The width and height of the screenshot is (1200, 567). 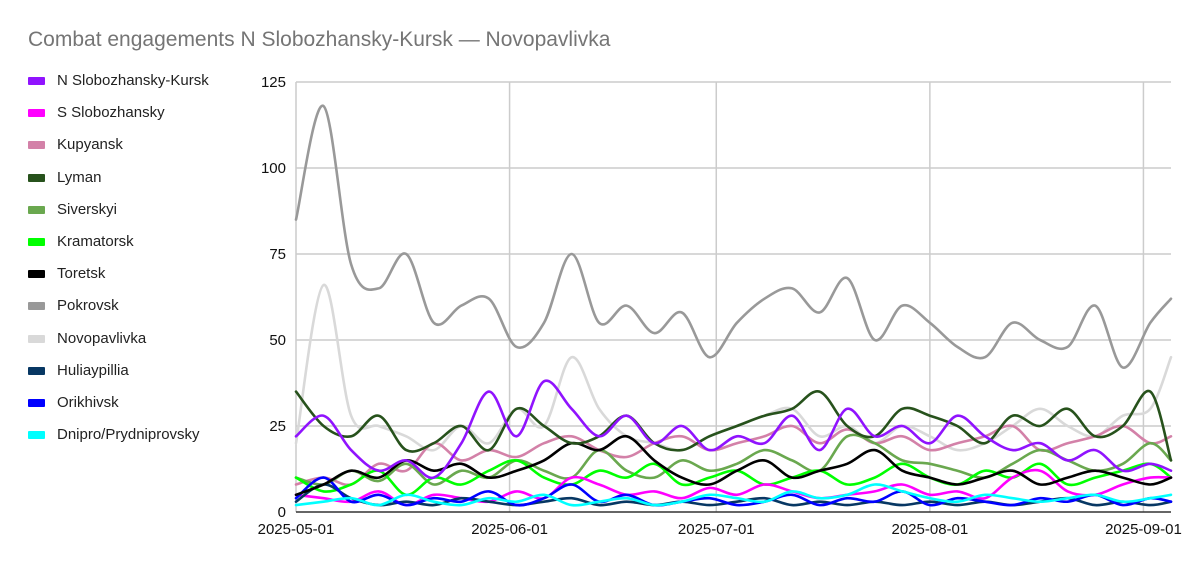 I want to click on series-line-dnipro-prydniprovsky, so click(x=733, y=495).